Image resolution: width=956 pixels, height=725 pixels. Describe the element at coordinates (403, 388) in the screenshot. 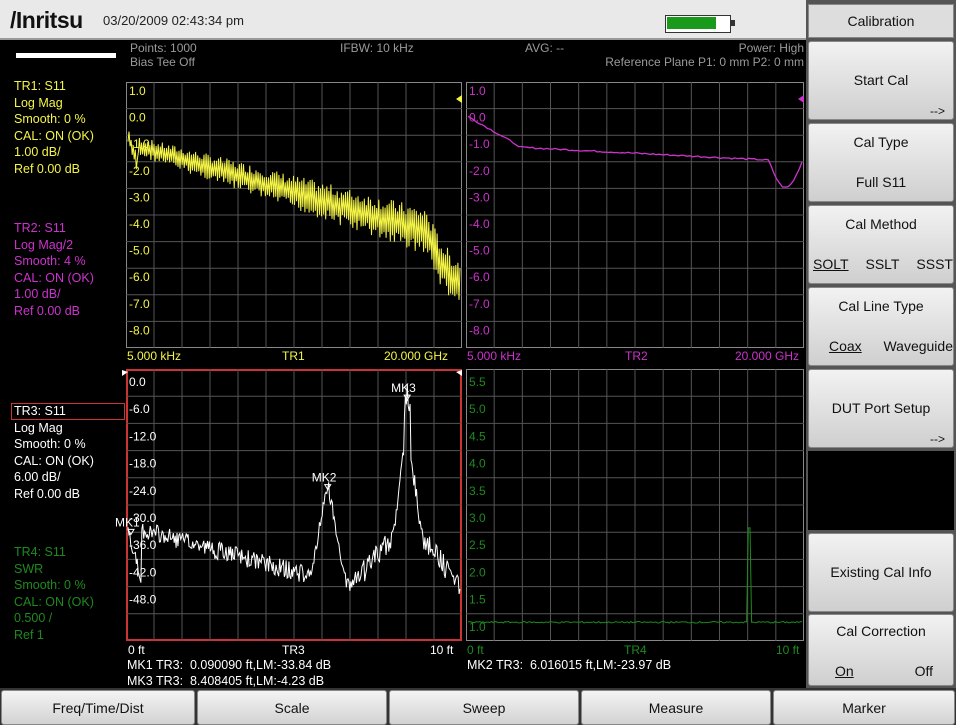

I see `marker-mk3-label: MK3` at that location.